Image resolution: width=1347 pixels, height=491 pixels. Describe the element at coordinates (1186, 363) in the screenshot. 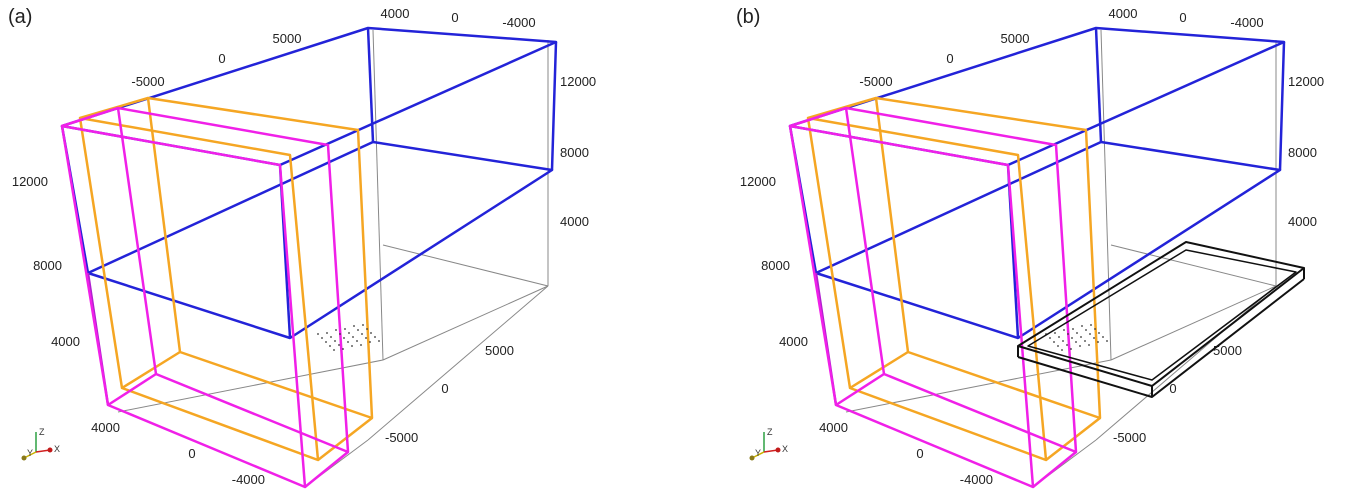

I see `grid-line-front-floor` at that location.